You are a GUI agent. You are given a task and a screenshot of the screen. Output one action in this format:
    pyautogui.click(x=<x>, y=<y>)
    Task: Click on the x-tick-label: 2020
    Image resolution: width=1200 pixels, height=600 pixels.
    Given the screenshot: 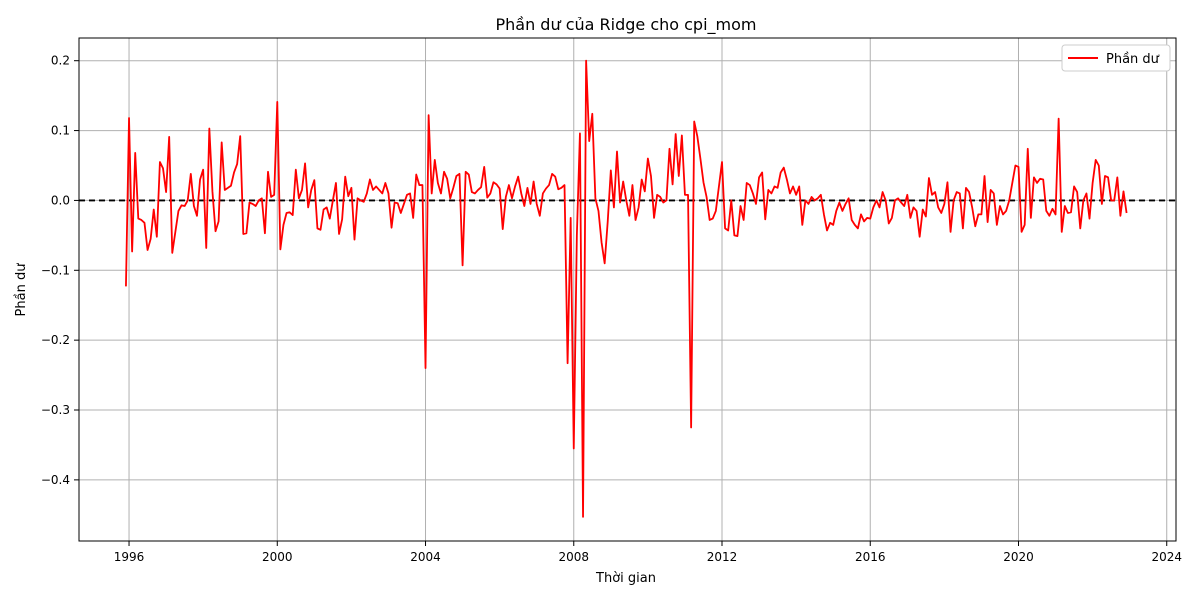 What is the action you would take?
    pyautogui.click(x=1018, y=557)
    